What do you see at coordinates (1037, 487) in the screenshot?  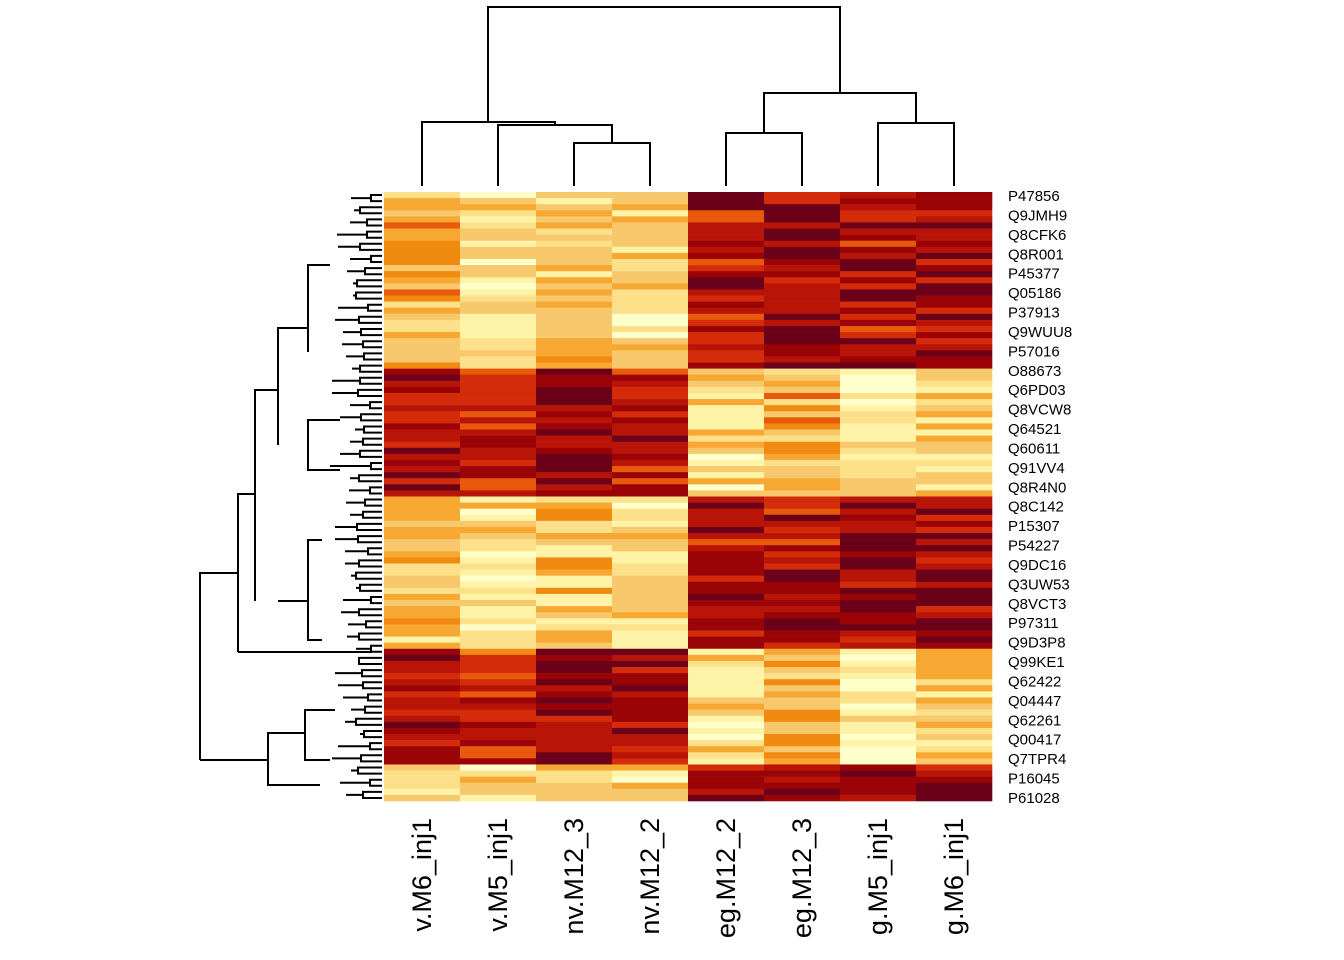 I see `row-label: Q8R4N0` at bounding box center [1037, 487].